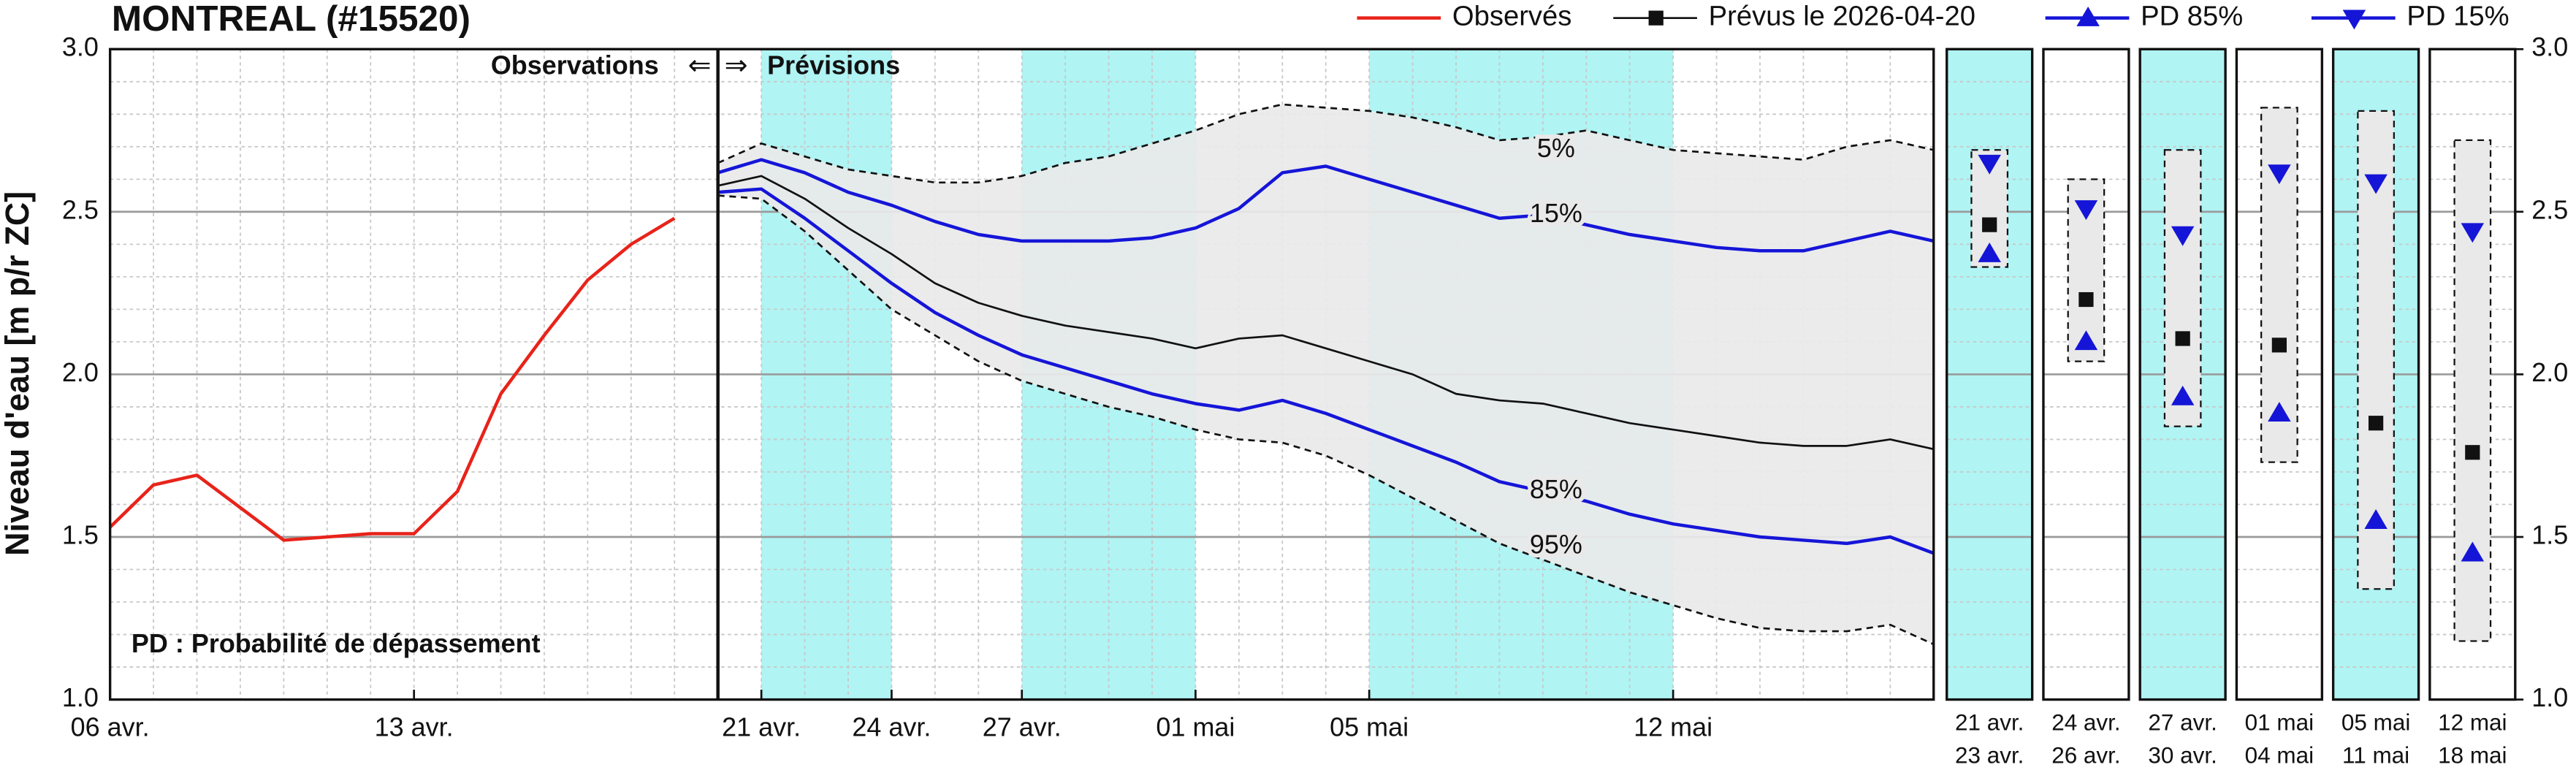 Image resolution: width=2576 pixels, height=770 pixels. Describe the element at coordinates (2375, 723) in the screenshot. I see `period-start: 05 mai` at that location.